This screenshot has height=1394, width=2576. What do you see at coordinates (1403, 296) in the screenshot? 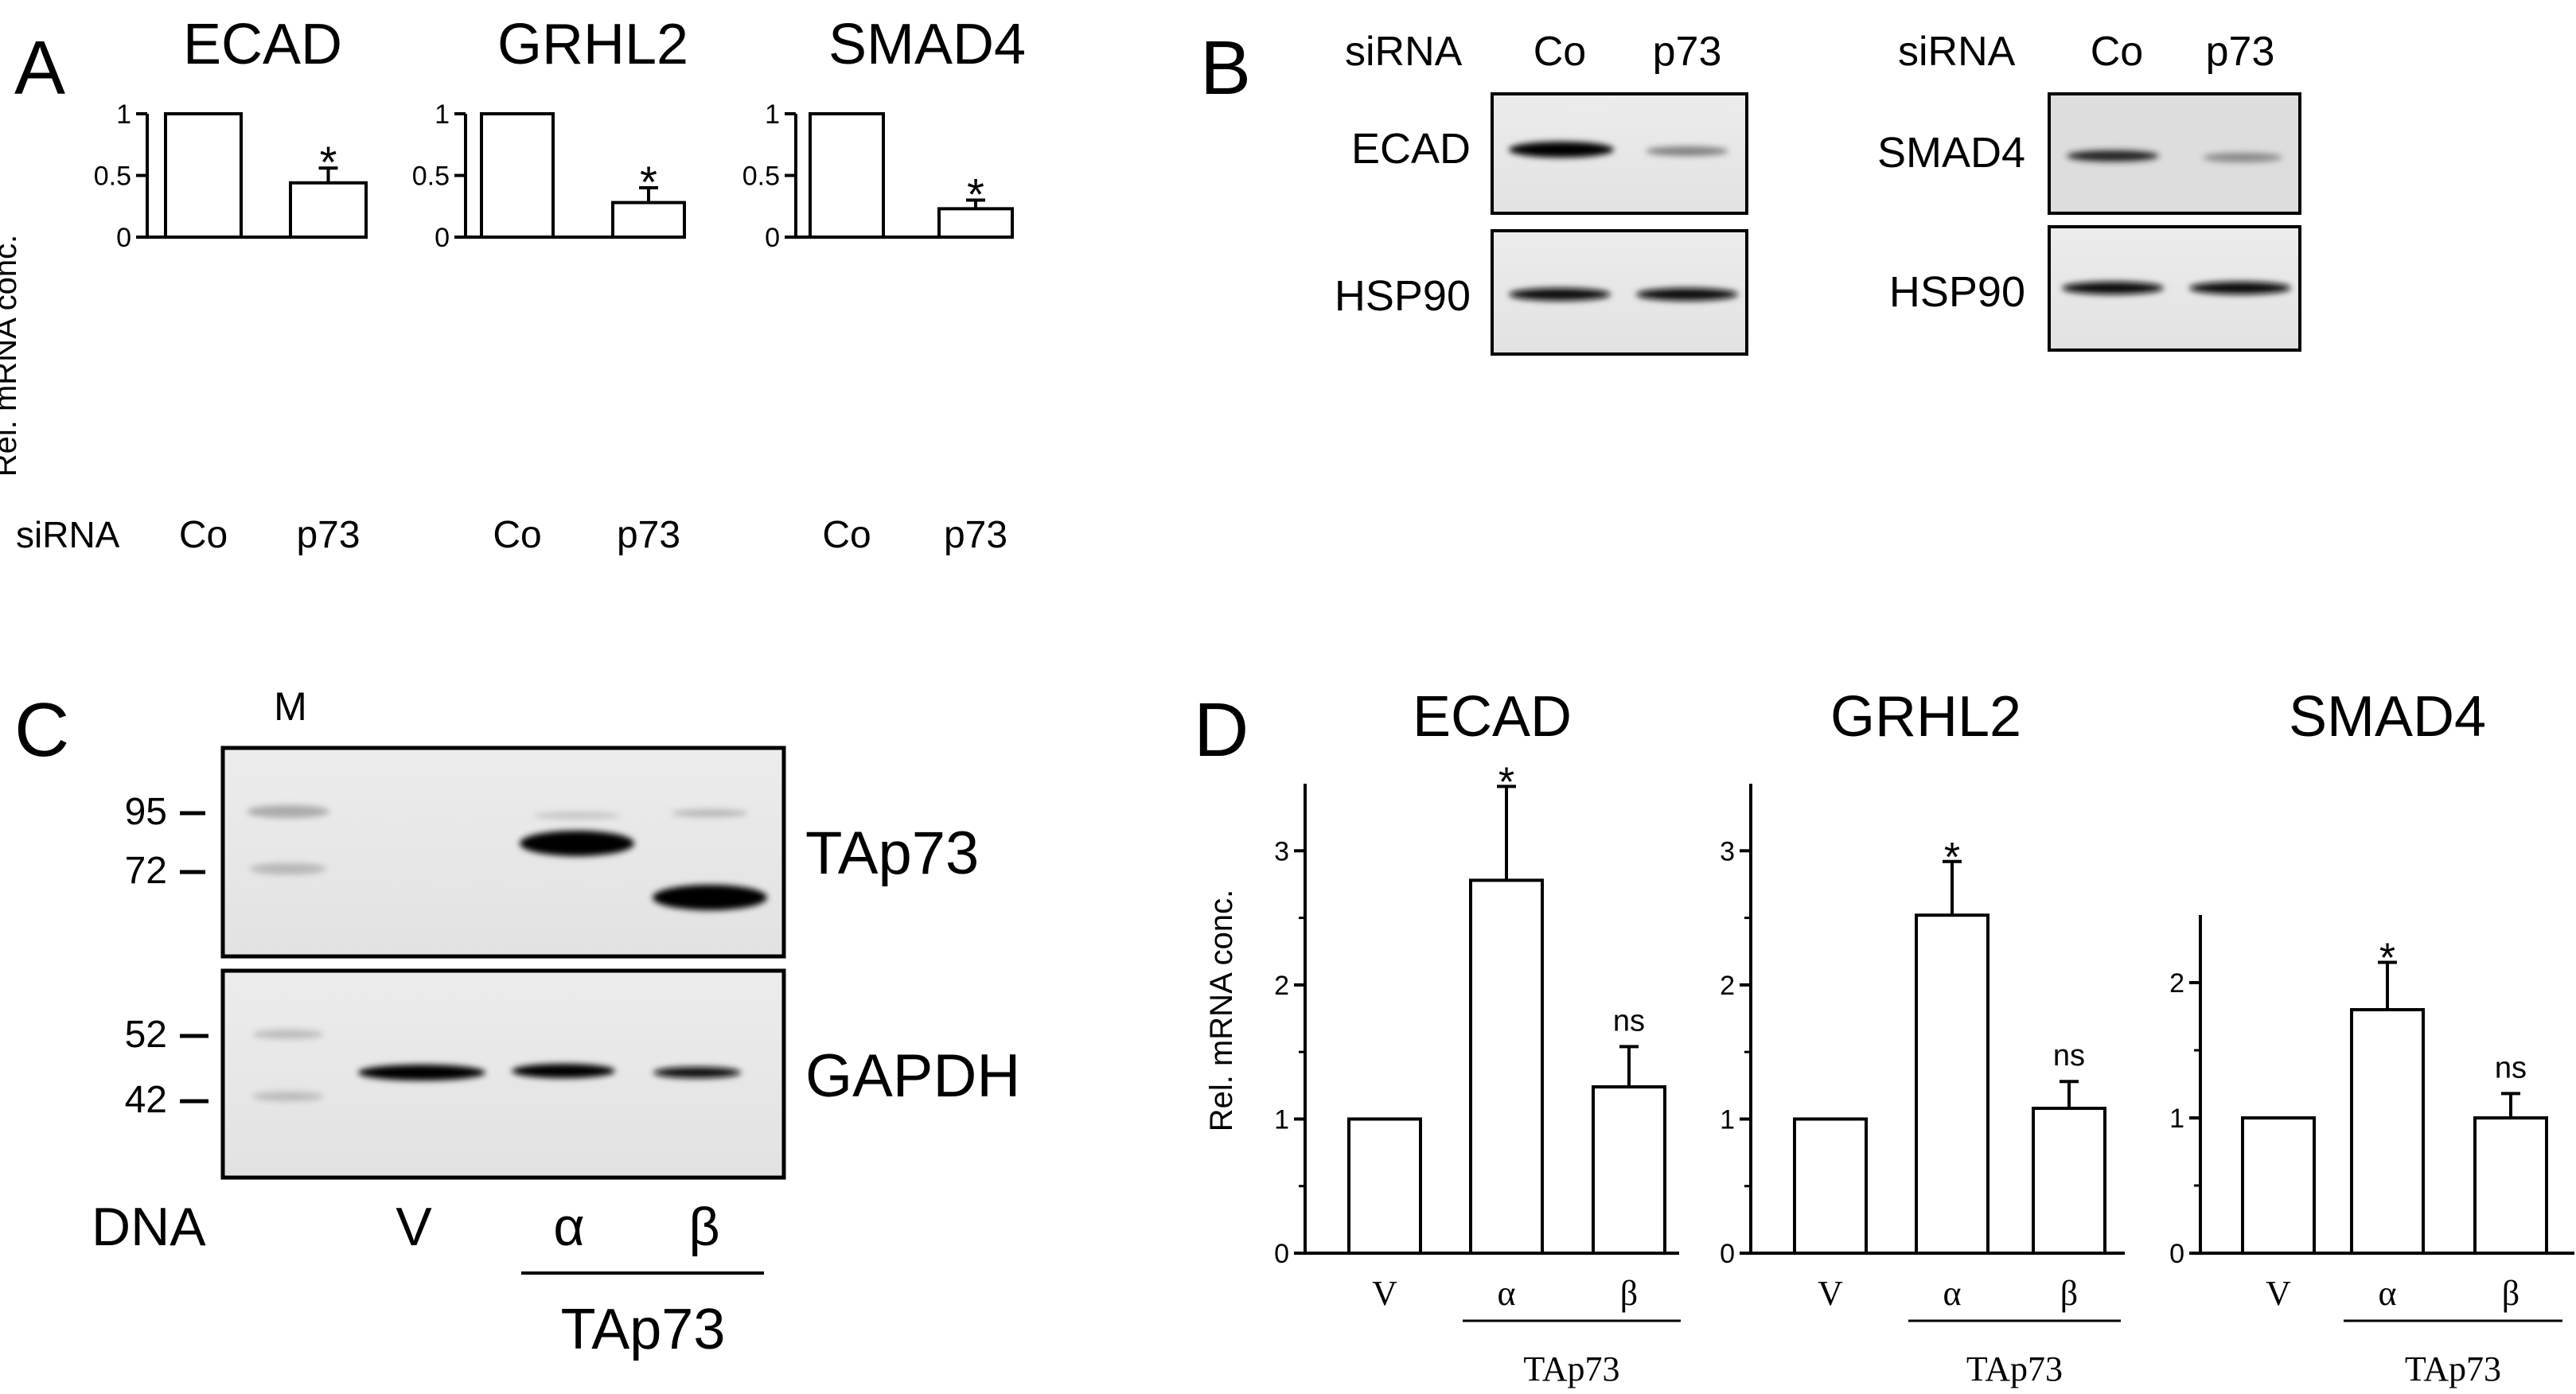
I see `blot-label-hsp90-left: HSP90` at bounding box center [1403, 296].